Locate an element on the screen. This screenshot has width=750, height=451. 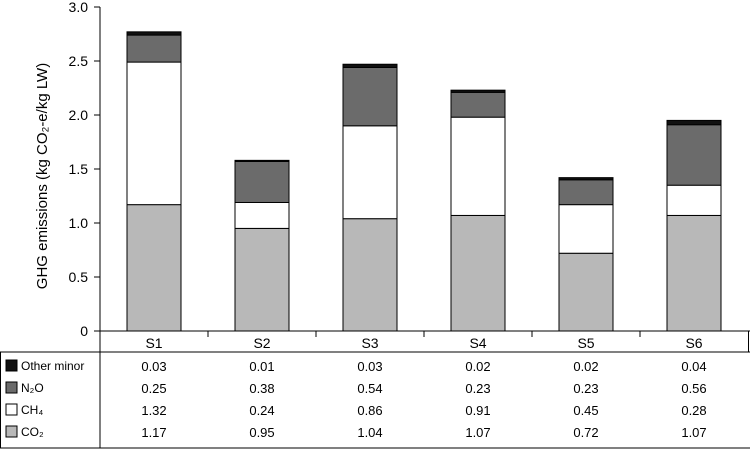
table-cell: 1.04 is located at coordinates (369, 432).